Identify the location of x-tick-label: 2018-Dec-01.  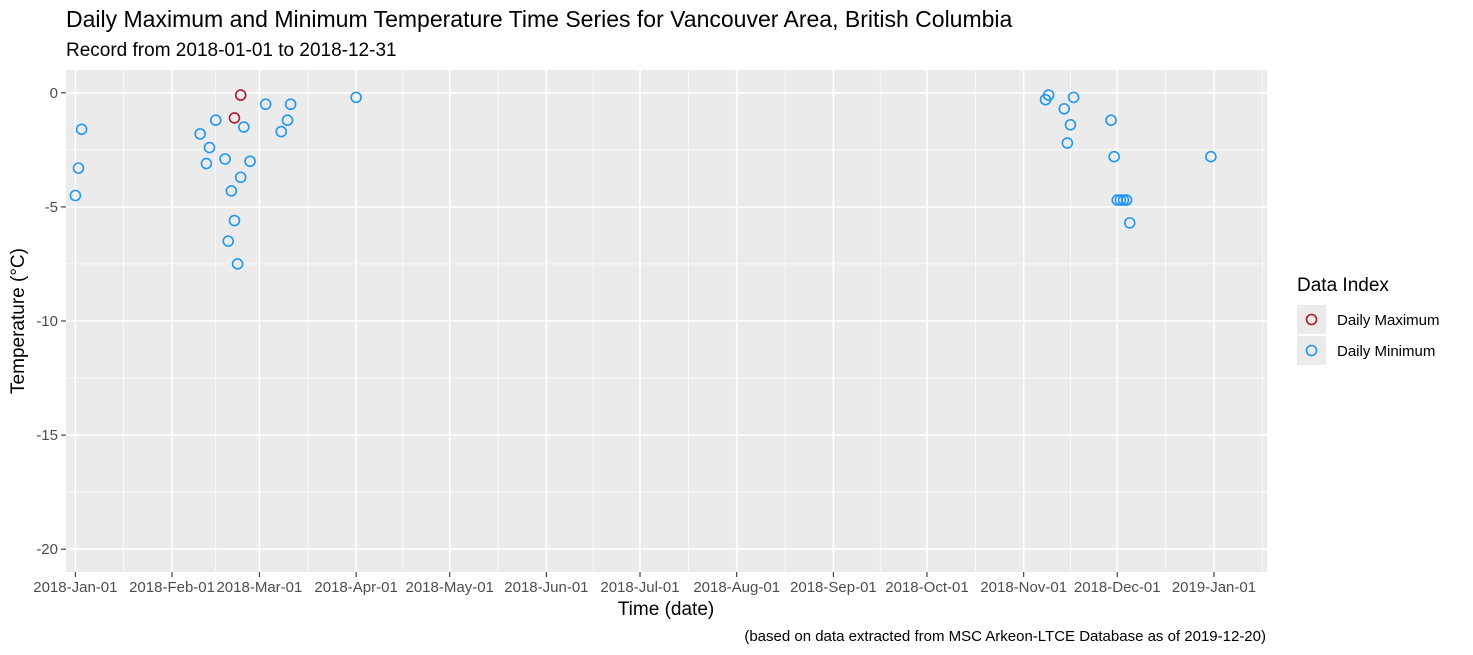
(1117, 587).